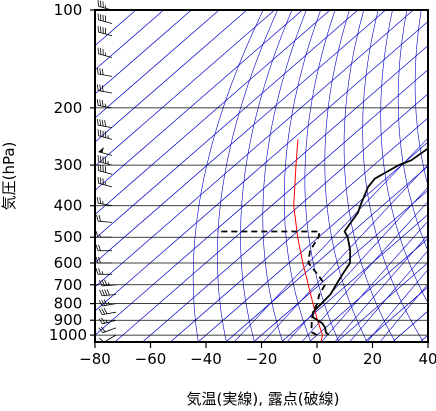 This screenshot has height=411, width=436. I want to click on y-tick-label: 600, so click(68, 263).